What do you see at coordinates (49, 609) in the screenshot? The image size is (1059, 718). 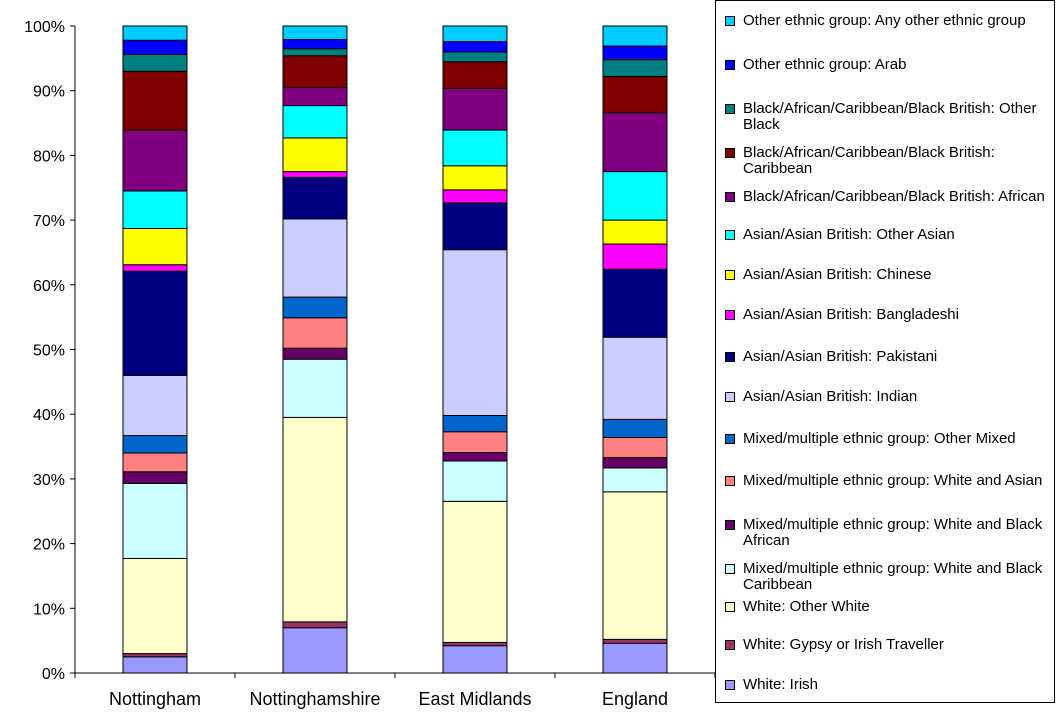 I see `y-tick-label: 10%` at bounding box center [49, 609].